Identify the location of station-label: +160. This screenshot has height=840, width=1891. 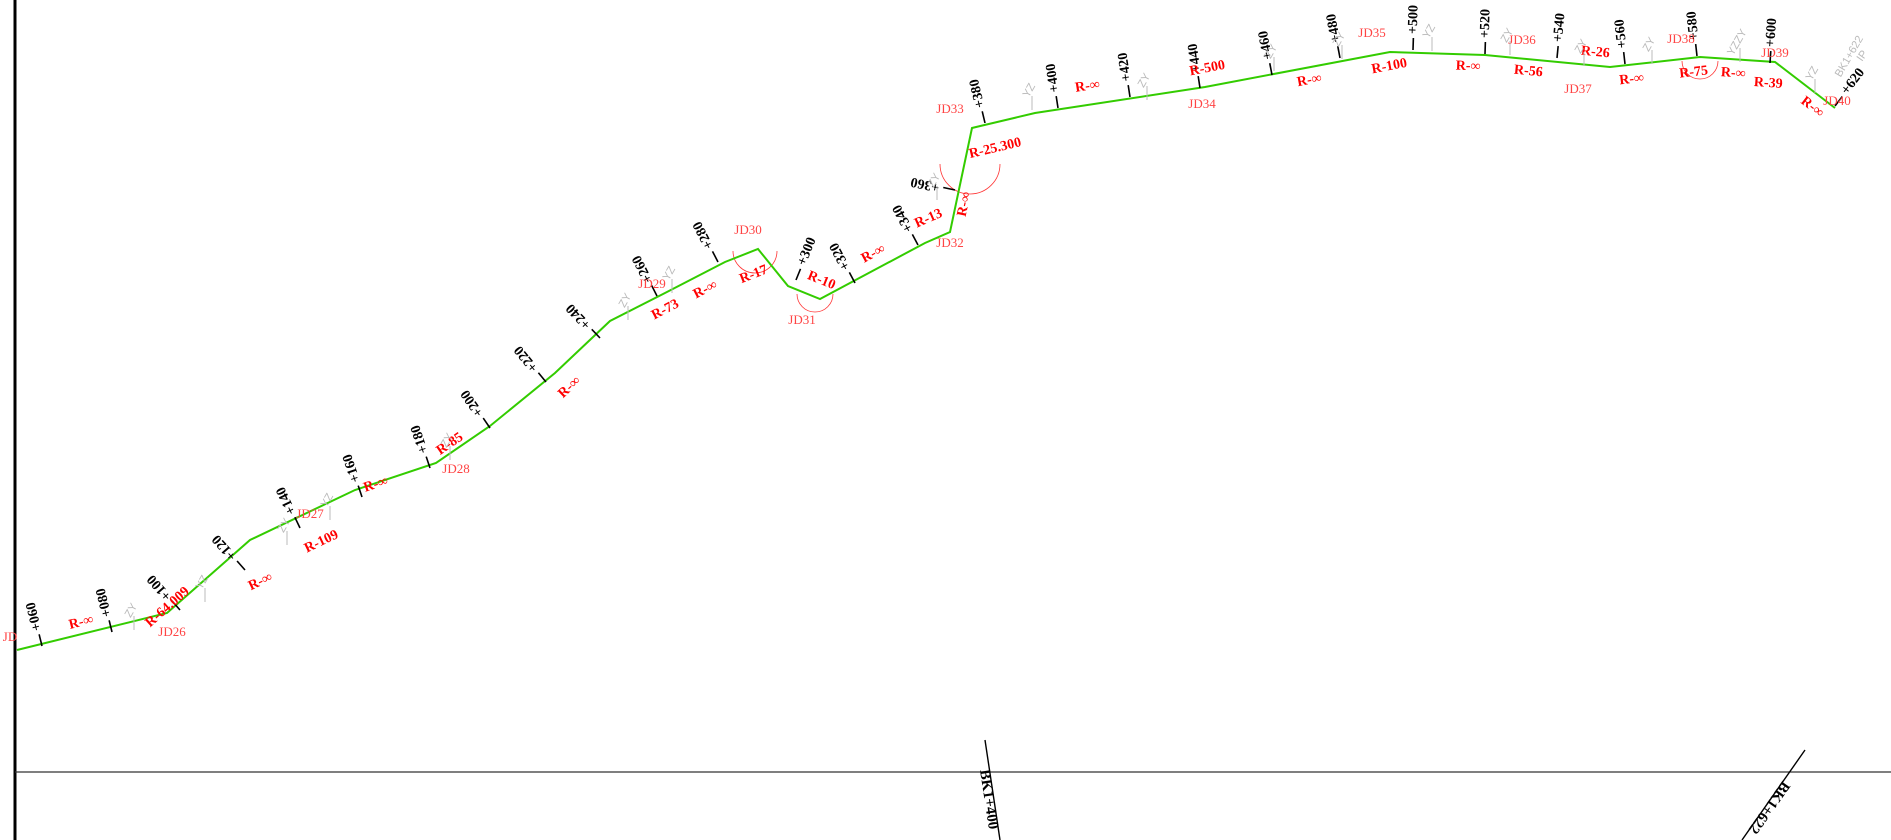
(351, 468).